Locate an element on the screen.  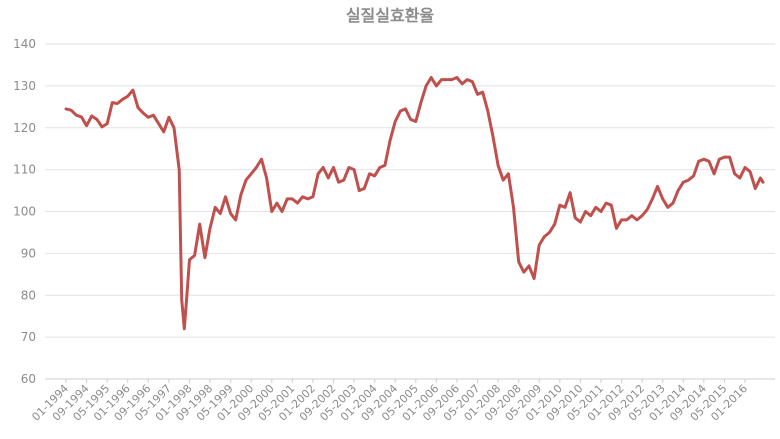
y-tick-label: 100 is located at coordinates (24, 212).